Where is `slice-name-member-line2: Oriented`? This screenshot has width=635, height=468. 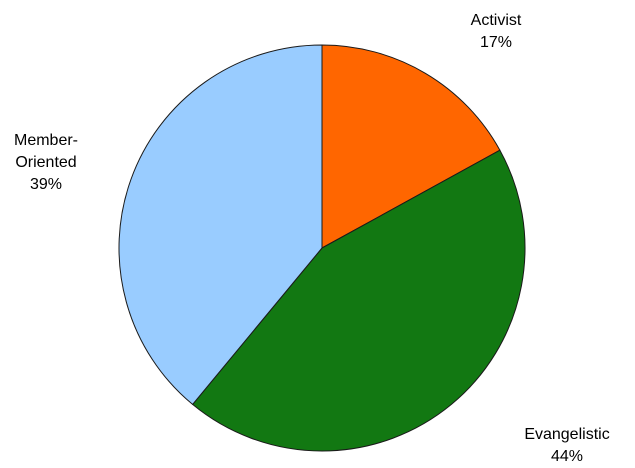 slice-name-member-line2: Oriented is located at coordinates (46, 162).